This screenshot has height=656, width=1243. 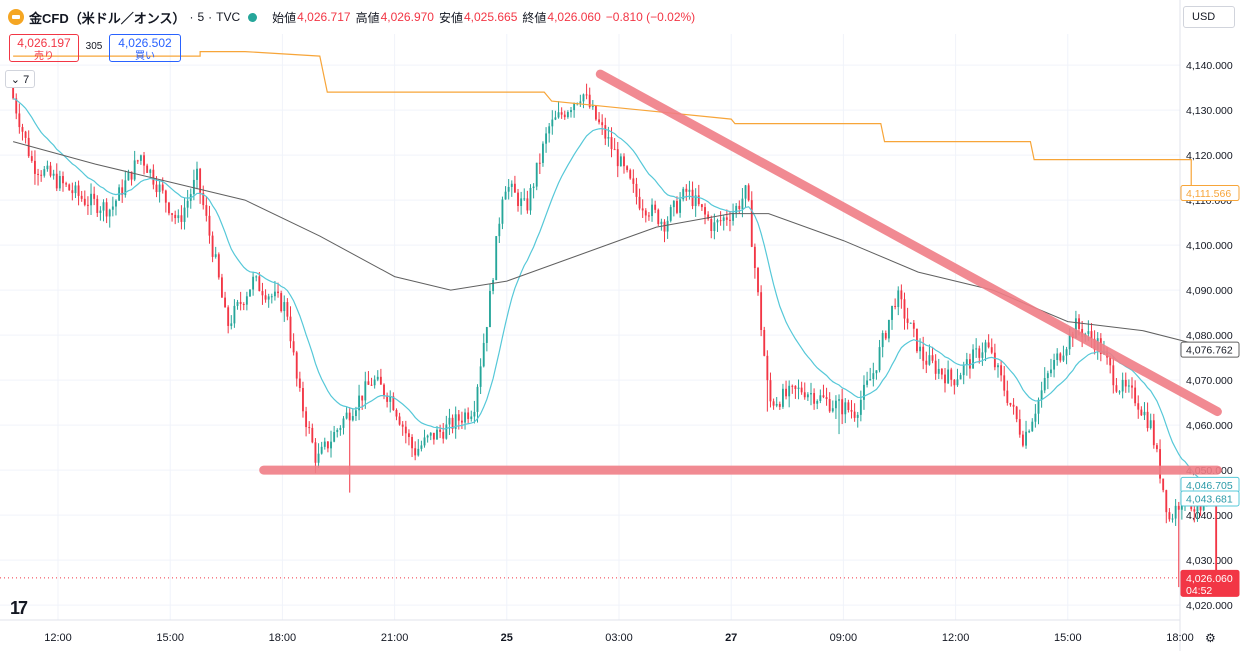 I want to click on data-source: TVC, so click(x=228, y=17).